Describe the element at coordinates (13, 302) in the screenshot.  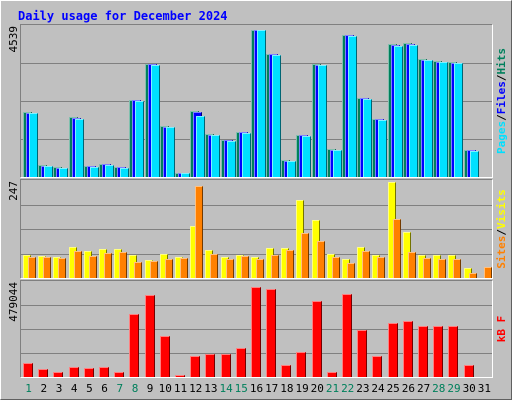
I see `y-max-label: 479044` at that location.